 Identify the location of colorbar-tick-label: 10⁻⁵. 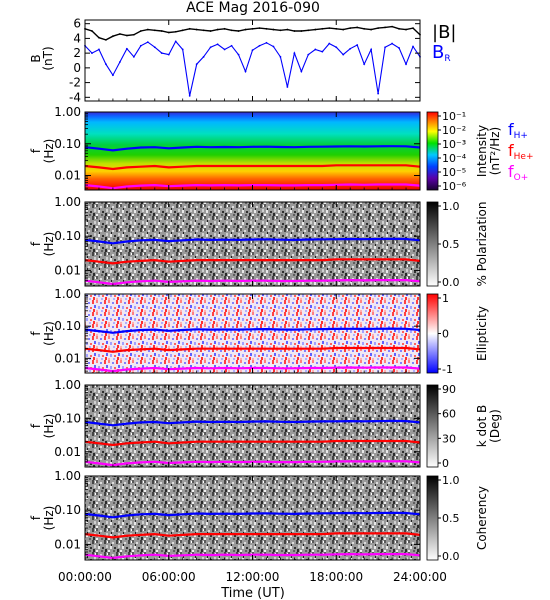
(454, 172).